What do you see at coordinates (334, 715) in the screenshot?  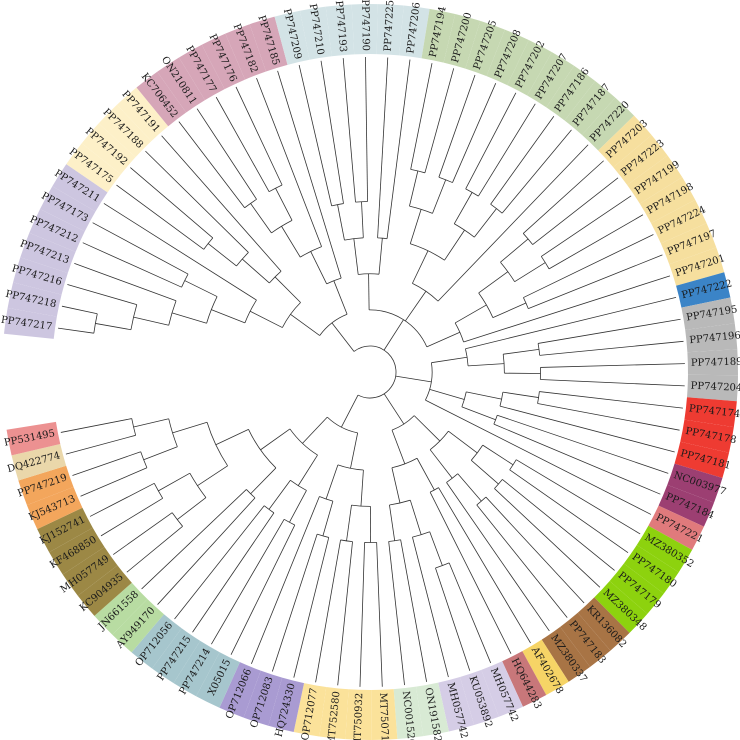 I see `leaf-label: MT752580` at bounding box center [334, 715].